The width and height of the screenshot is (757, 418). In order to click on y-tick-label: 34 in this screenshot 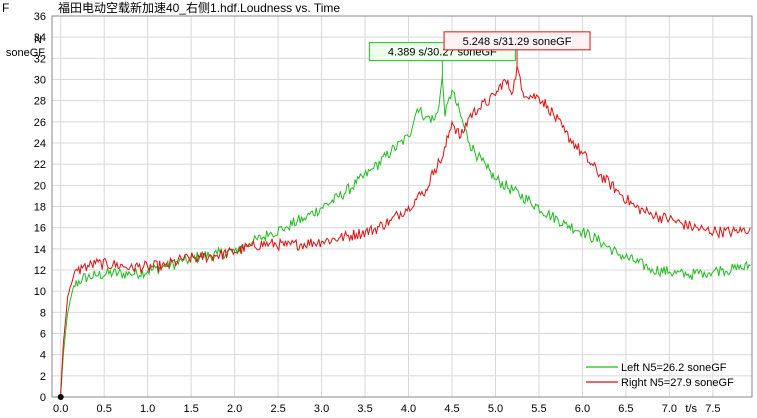, I will do `click(40, 38)`.